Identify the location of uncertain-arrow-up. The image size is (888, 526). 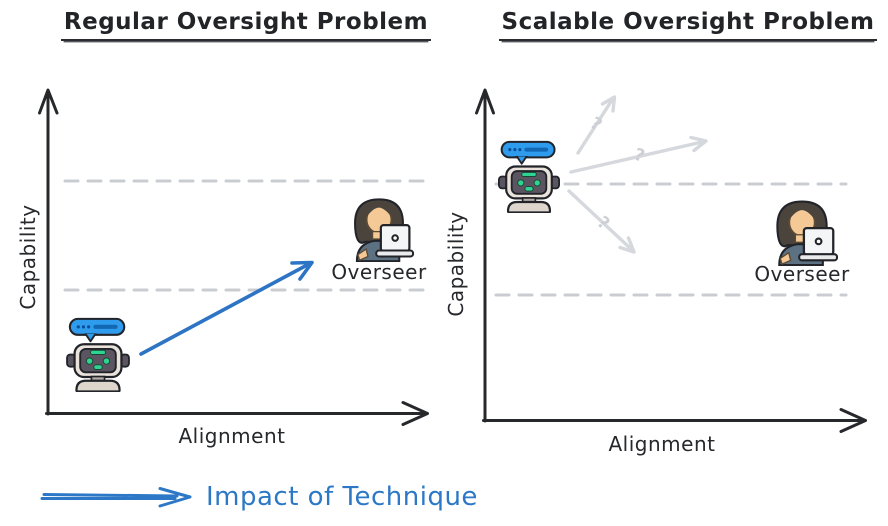
(596, 125).